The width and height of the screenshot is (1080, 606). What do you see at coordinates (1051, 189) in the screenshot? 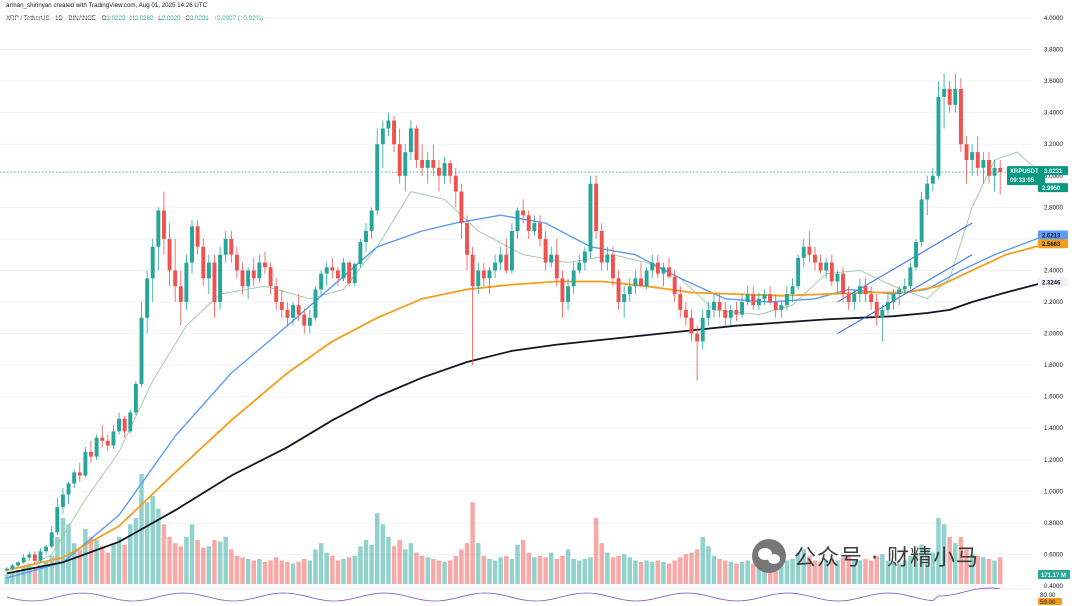
I see `level-badge-label: 2.9950` at bounding box center [1051, 189].